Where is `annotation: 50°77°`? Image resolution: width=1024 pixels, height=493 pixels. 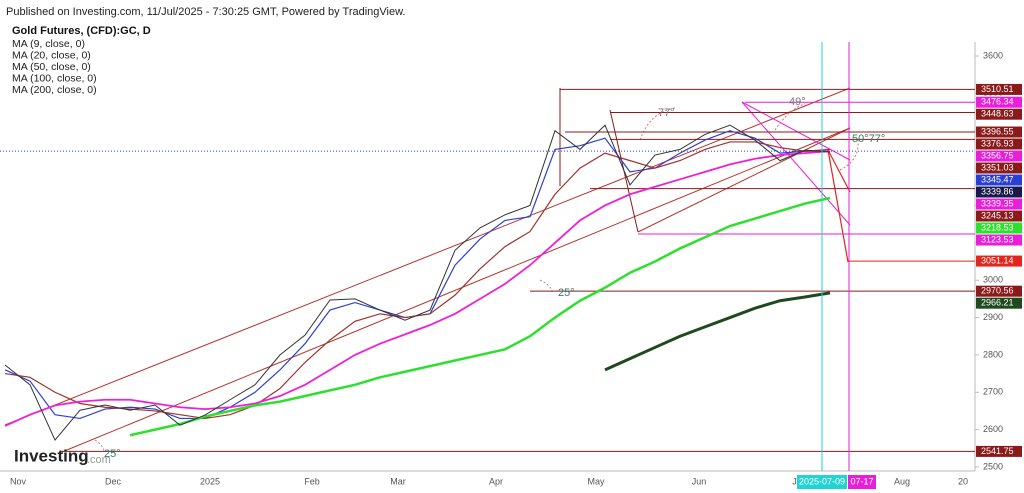
annotation: 50°77° is located at coordinates (868, 139).